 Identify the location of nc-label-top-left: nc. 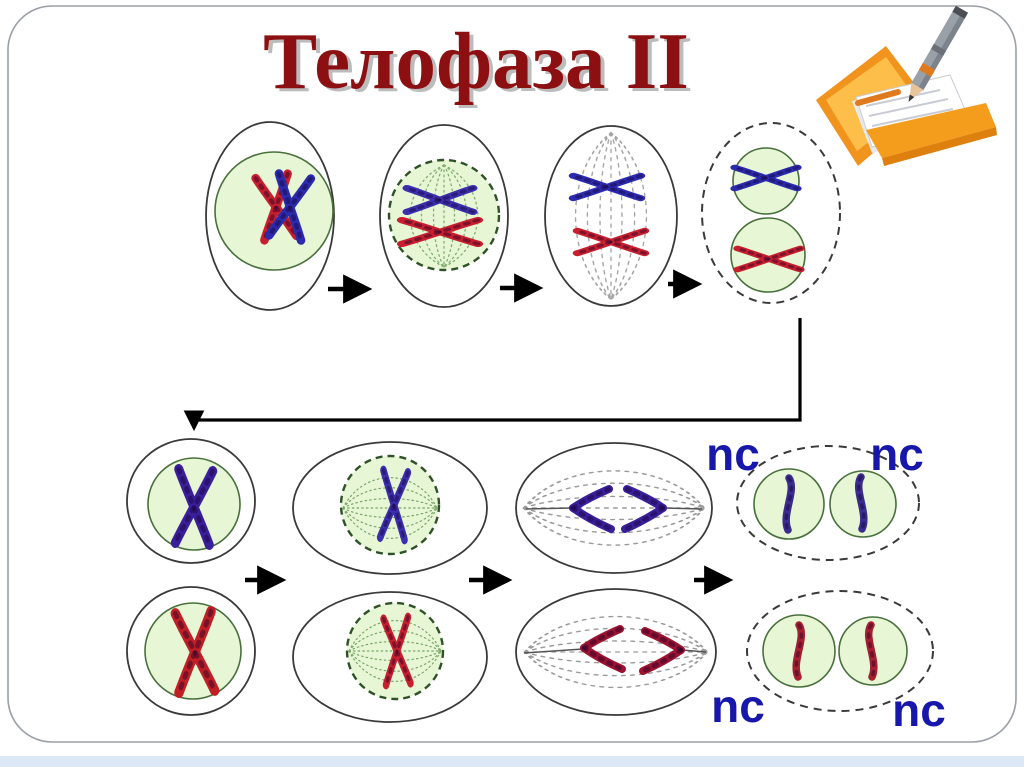
(733, 454).